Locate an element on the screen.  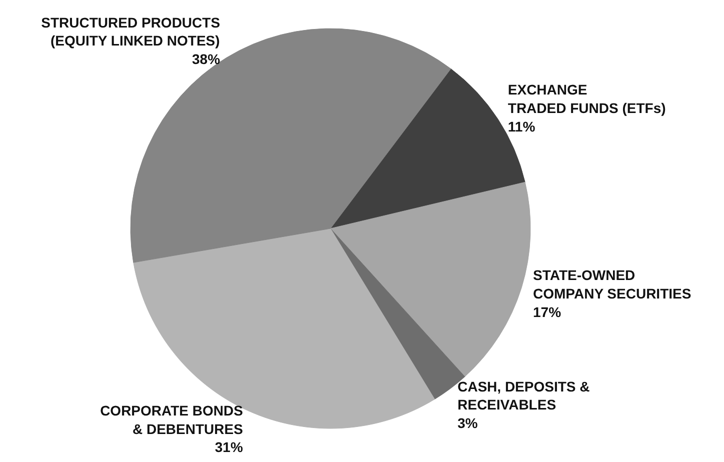
slice-label: STRUCTURED PRODUCTS (EQUITY LINKED NOTES) is located at coordinates (130, 31).